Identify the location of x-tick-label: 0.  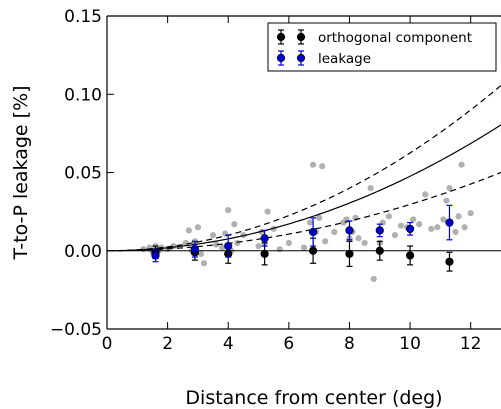
(107, 344).